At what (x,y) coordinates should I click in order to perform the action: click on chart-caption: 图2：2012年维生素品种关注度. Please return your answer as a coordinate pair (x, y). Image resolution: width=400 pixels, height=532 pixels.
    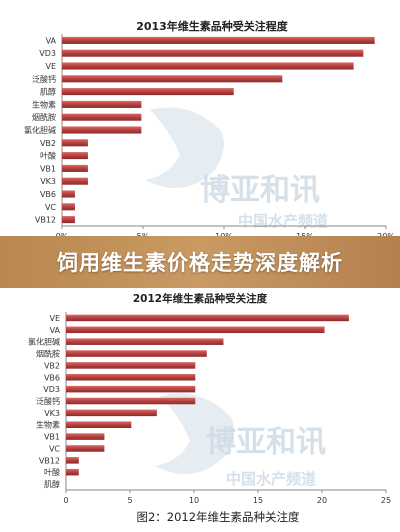
    Looking at the image, I should click on (218, 517).